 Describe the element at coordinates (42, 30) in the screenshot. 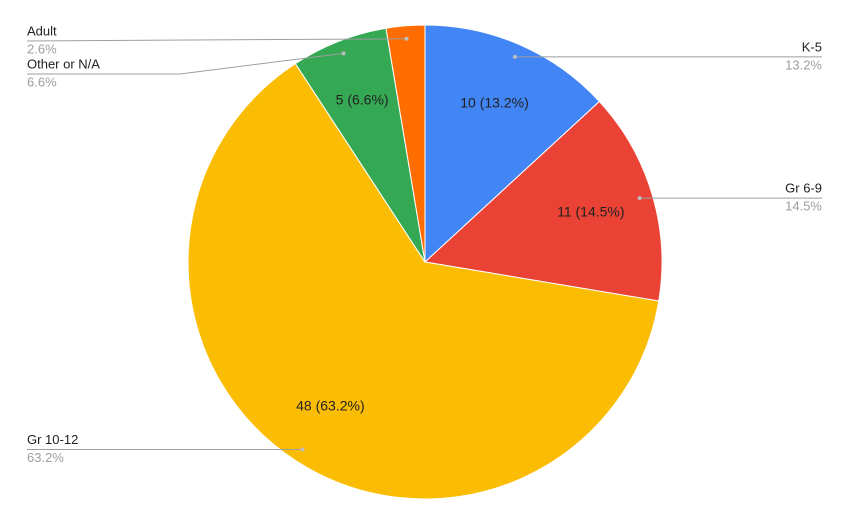

I see `callout-name: Adult` at that location.